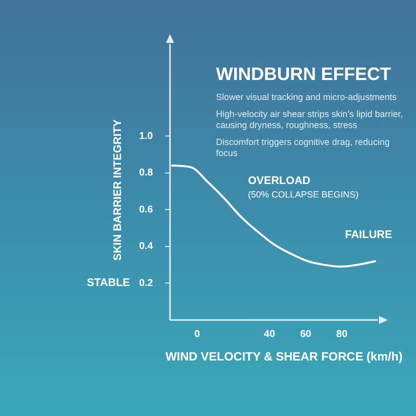 The width and height of the screenshot is (416, 416). Describe the element at coordinates (146, 283) in the screenshot. I see `y-tick-label: 0.2` at that location.